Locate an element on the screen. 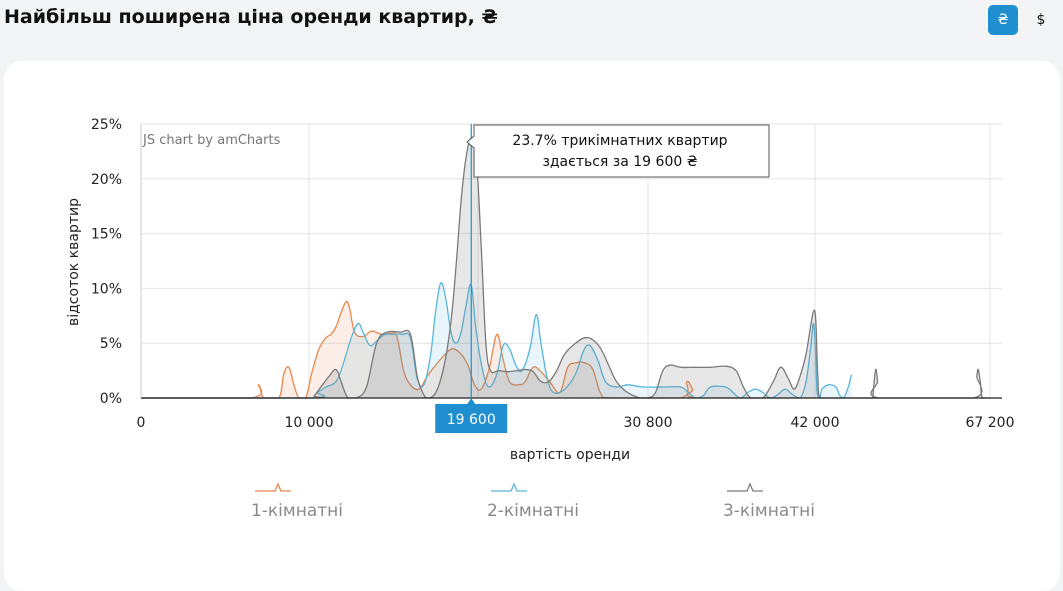  tooltip-line-1: 23.7% трикімнатних квартир is located at coordinates (619, 141).